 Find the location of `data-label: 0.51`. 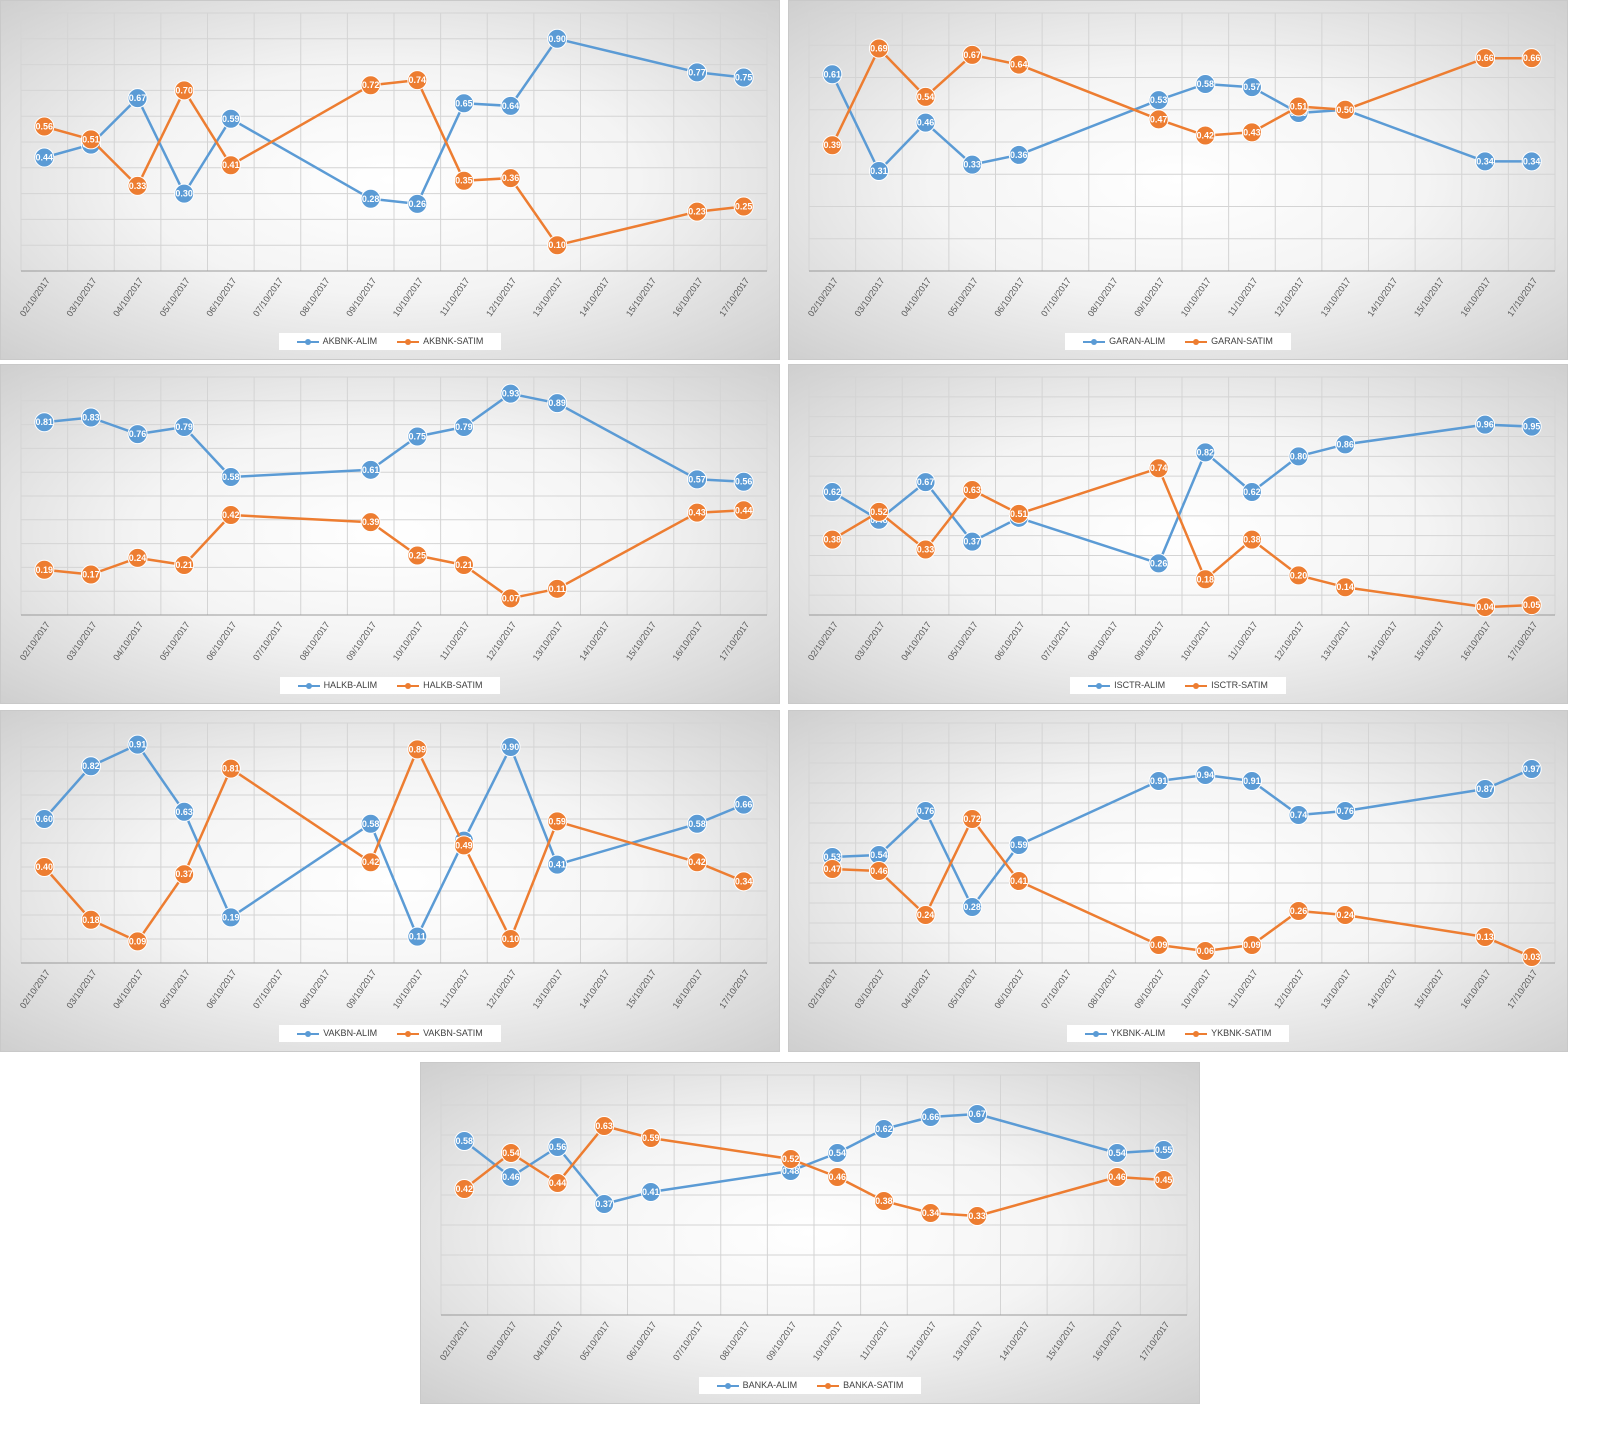

data-label: 0.51 is located at coordinates (91, 139).